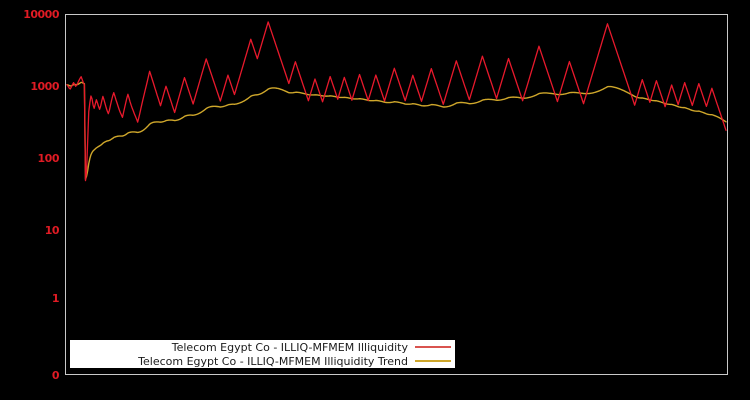 This screenshot has height=400, width=750. Describe the element at coordinates (55, 375) in the screenshot. I see `y-tick-0: 0` at that location.